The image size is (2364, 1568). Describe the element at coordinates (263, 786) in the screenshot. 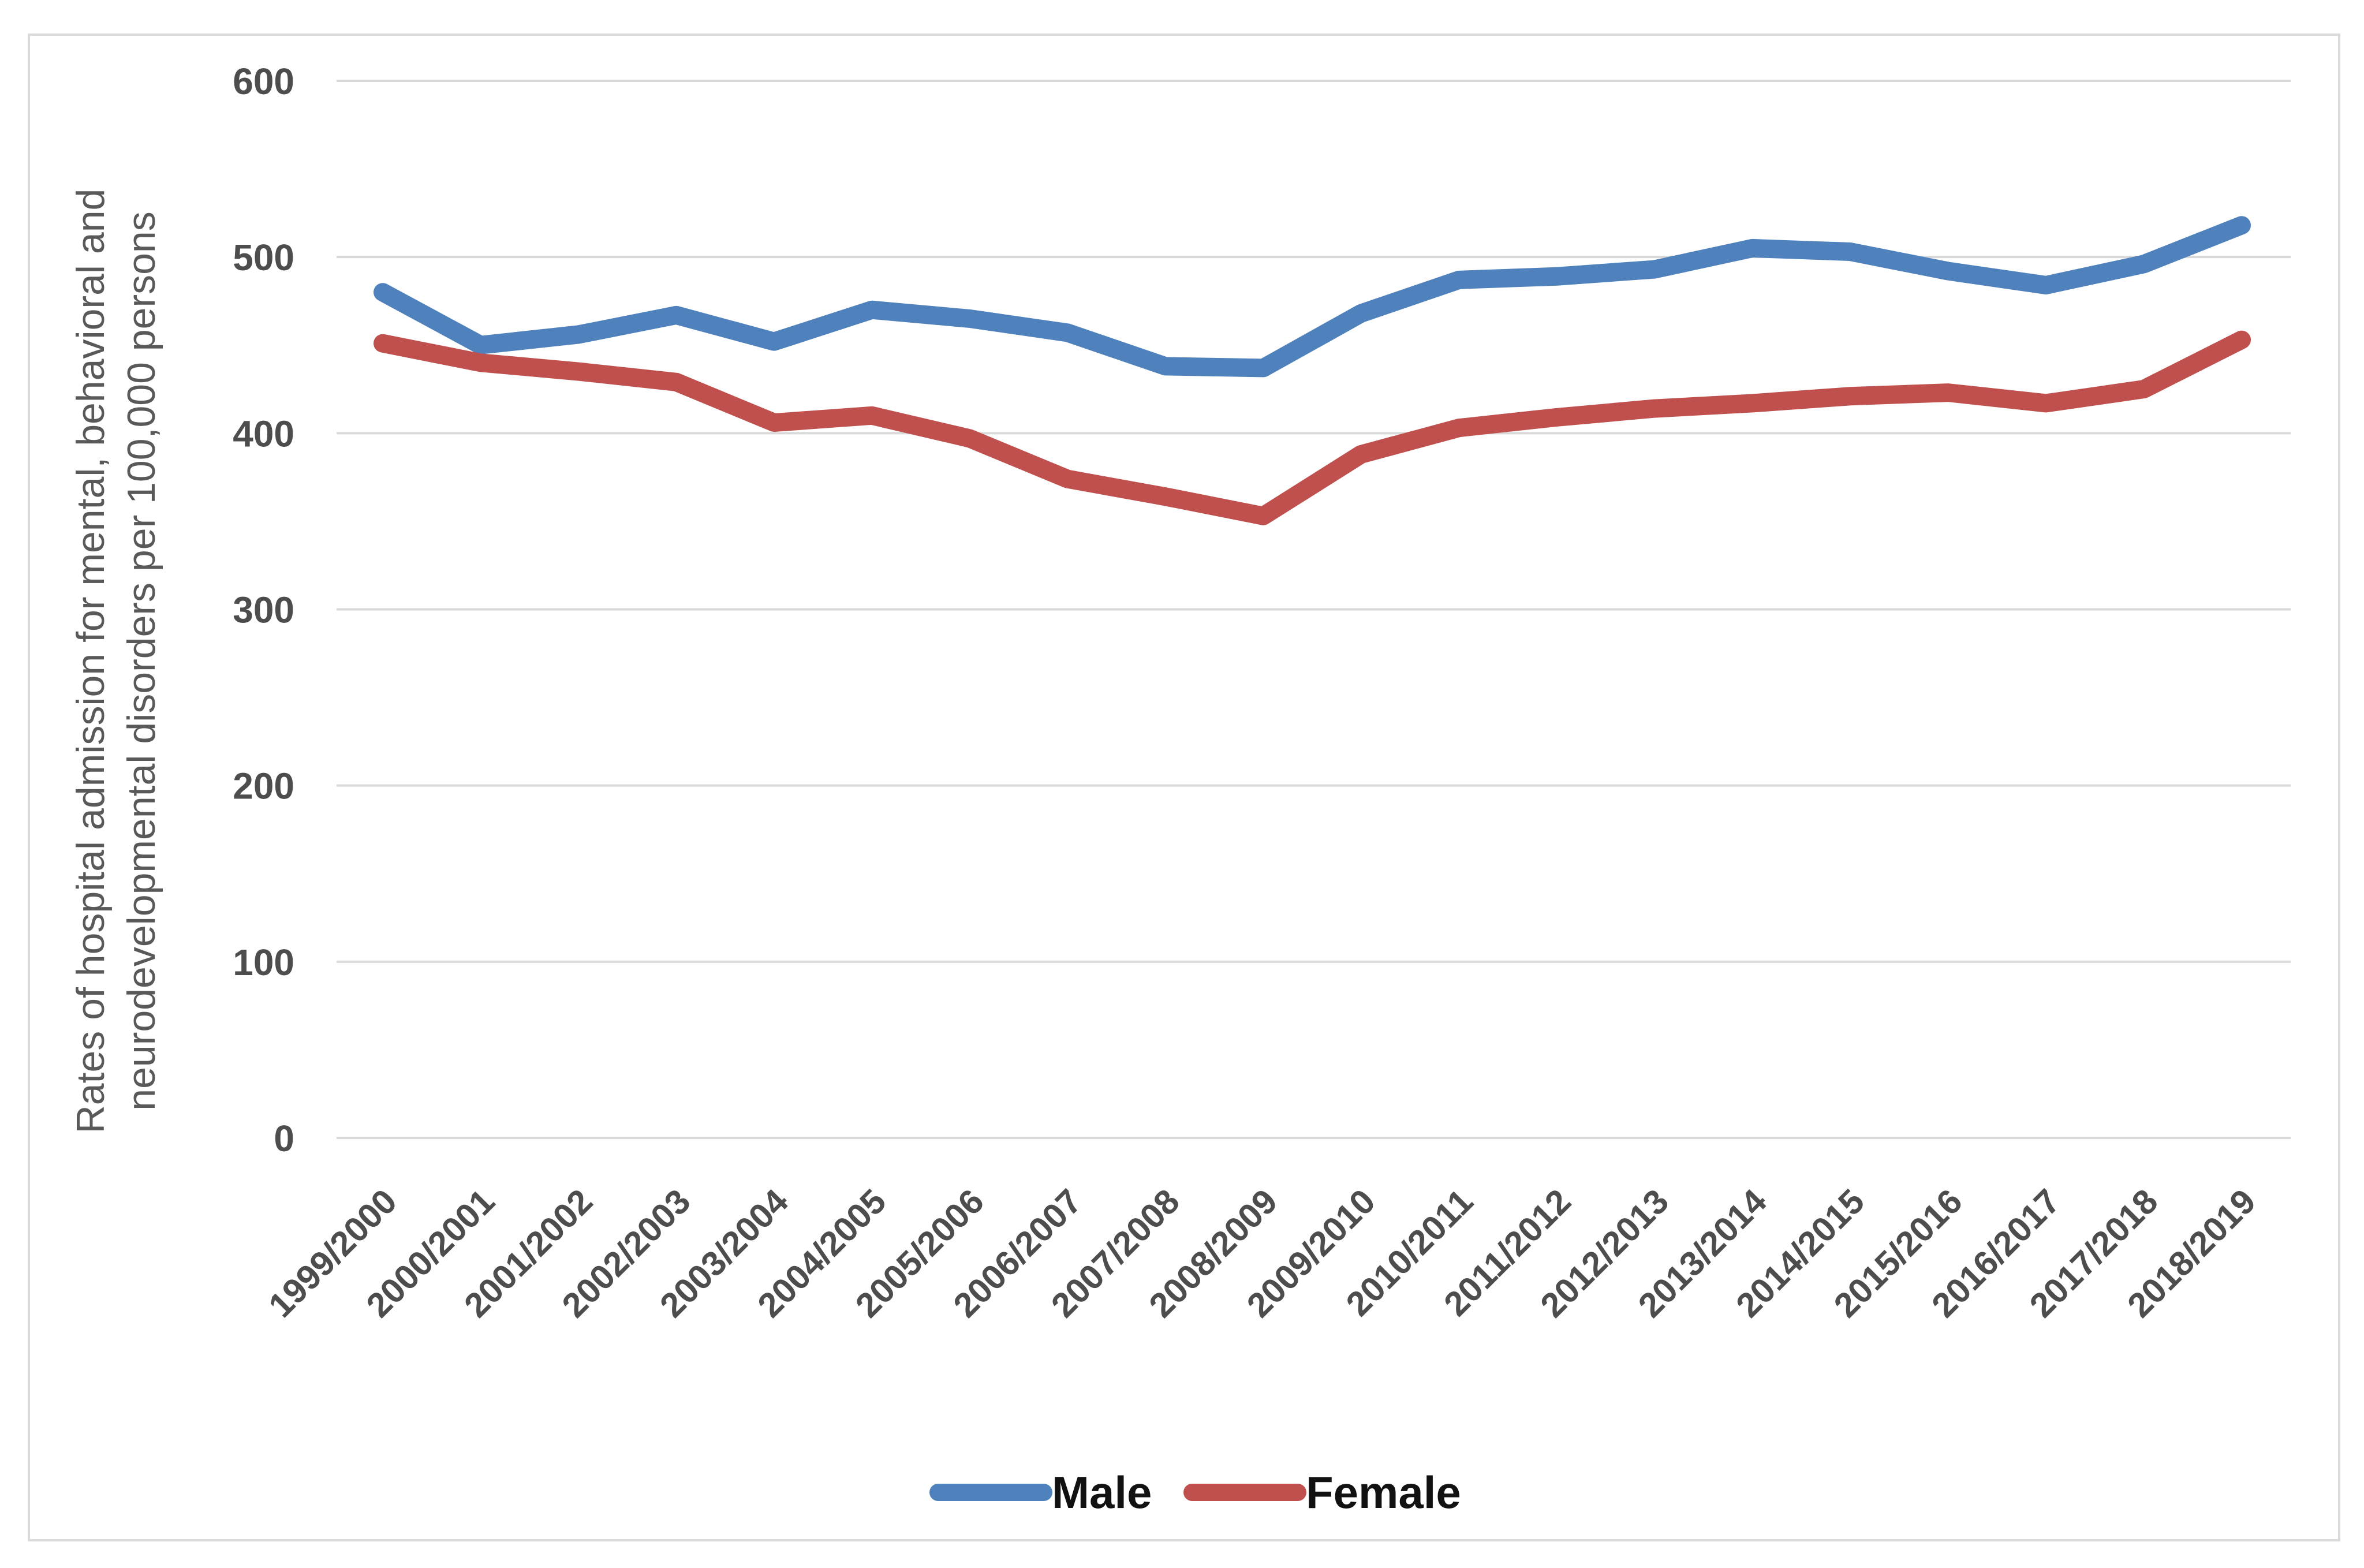

I see `y-tick-label-200: 200` at that location.